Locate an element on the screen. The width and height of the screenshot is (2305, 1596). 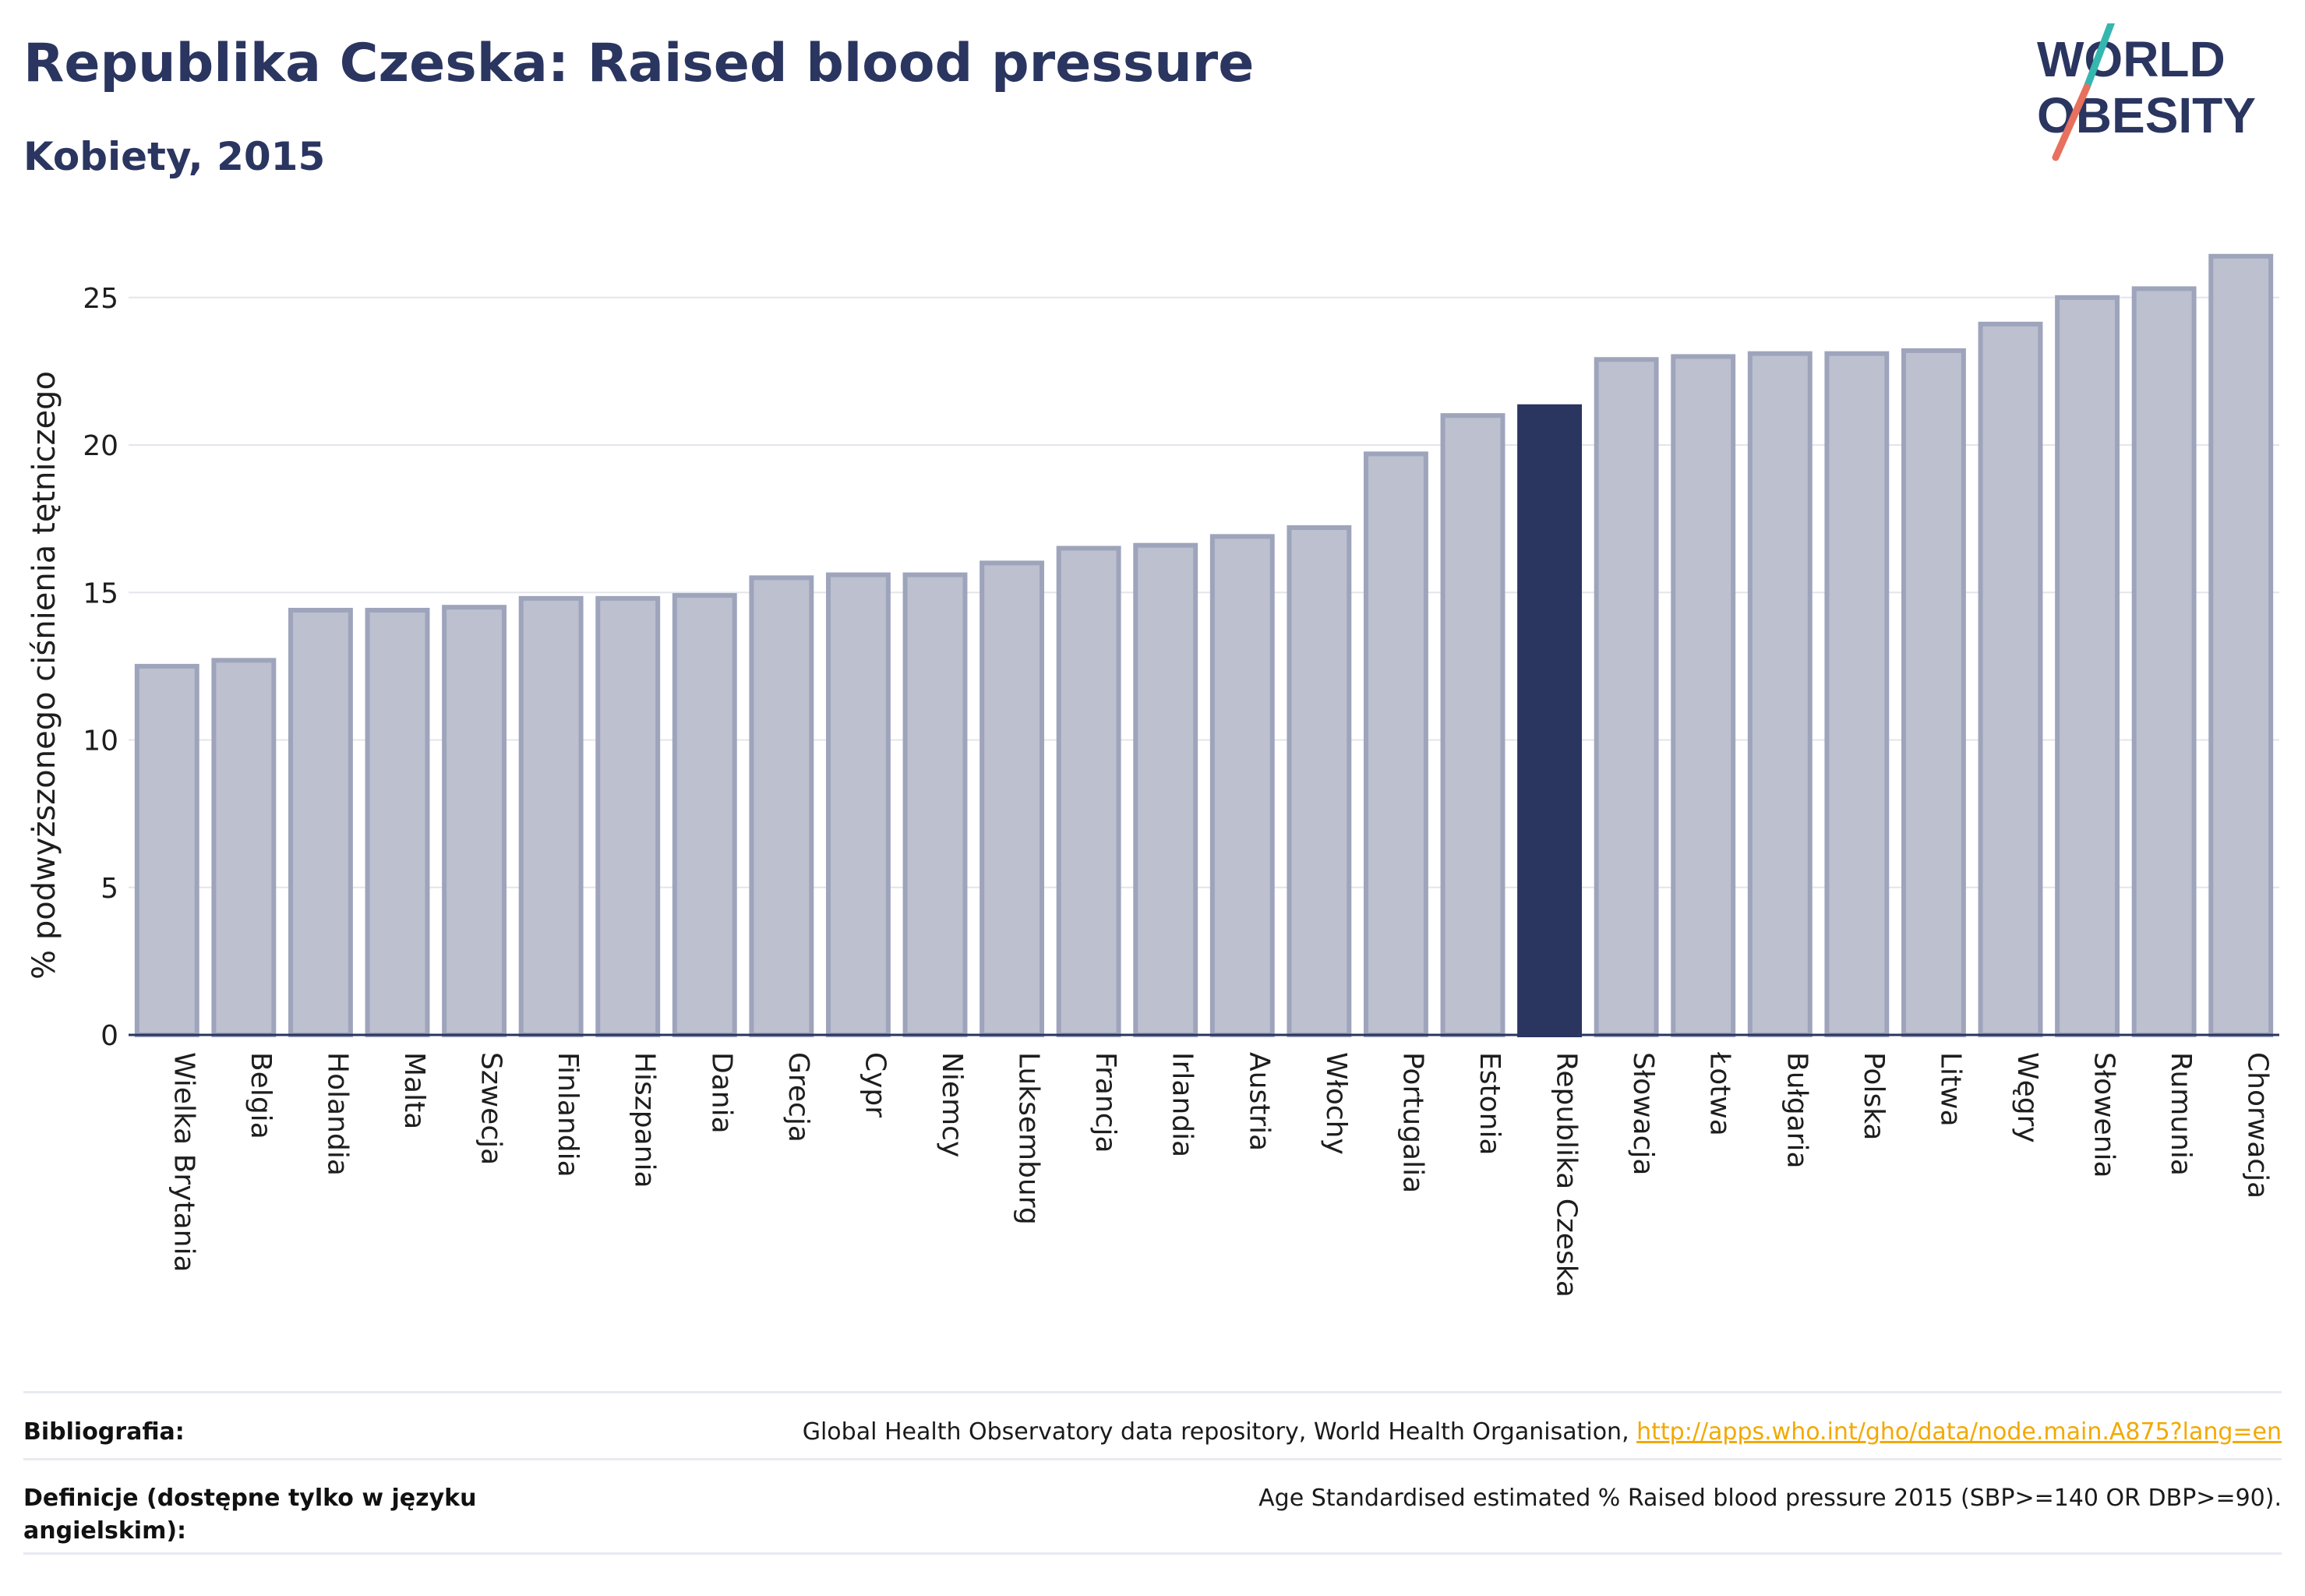
x-tick-label: Cypr is located at coordinates (875, 1085).